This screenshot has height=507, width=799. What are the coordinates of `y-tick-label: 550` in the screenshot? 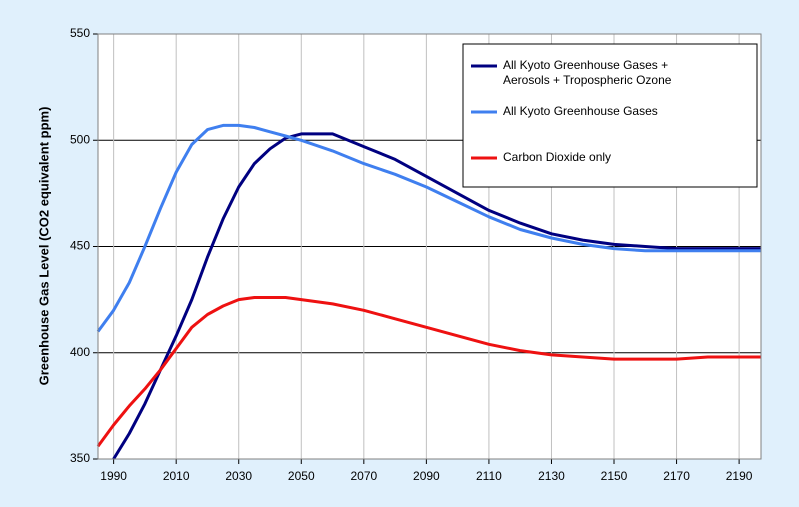 It's located at (80, 33).